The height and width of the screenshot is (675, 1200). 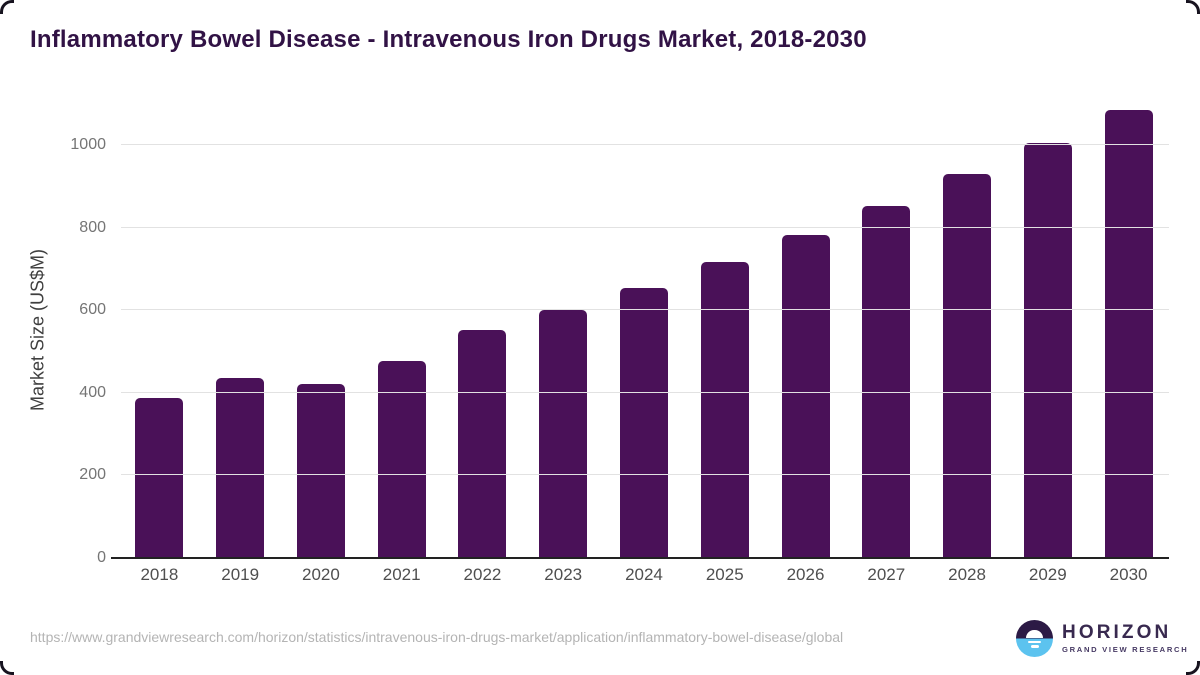 I want to click on bar-slot-2030, so click(x=1128, y=329).